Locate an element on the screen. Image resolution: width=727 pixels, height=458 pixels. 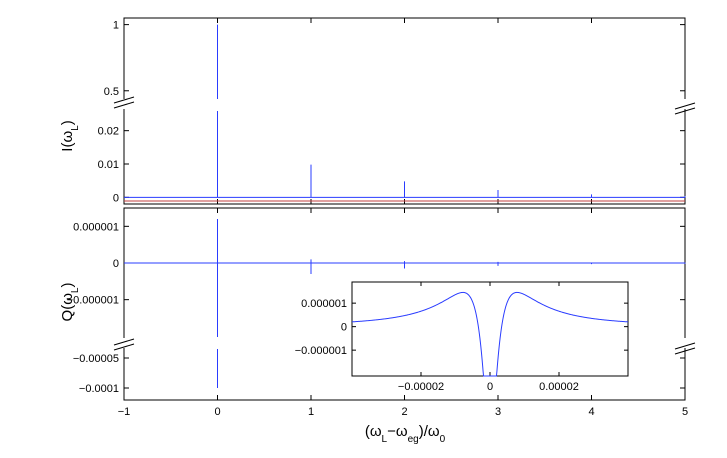
bottom-ytick-label: 0.000001 is located at coordinates (96, 227).